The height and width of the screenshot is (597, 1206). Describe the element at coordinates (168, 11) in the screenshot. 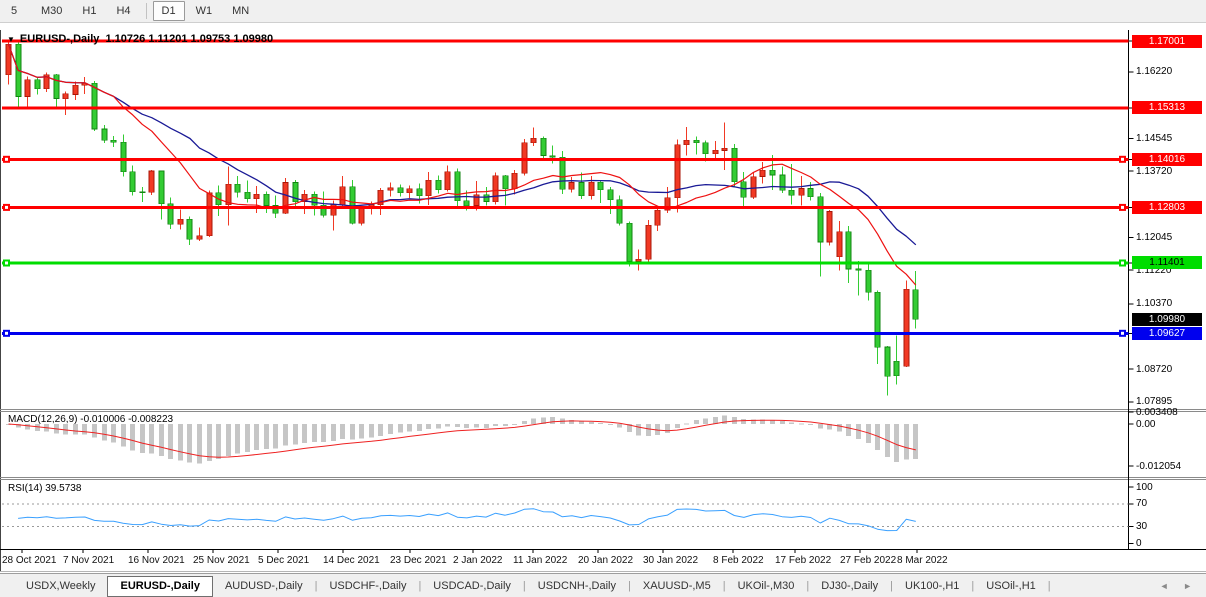

I see `timeframe-button-d1: D1` at that location.